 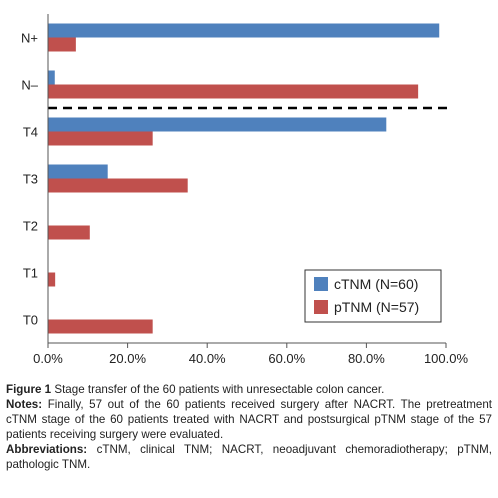 What do you see at coordinates (30, 132) in the screenshot?
I see `y-tick-label: T4` at bounding box center [30, 132].